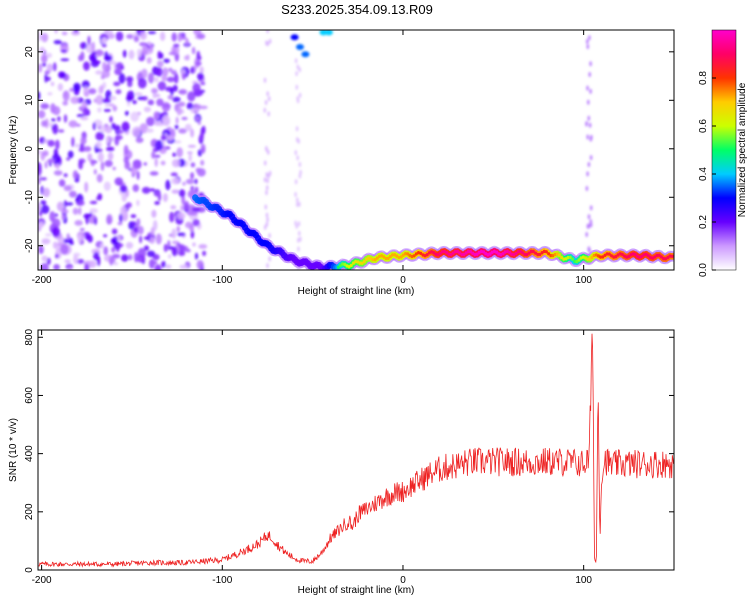 The image size is (750, 600). I want to click on y-tick-label: 0, so click(29, 570).